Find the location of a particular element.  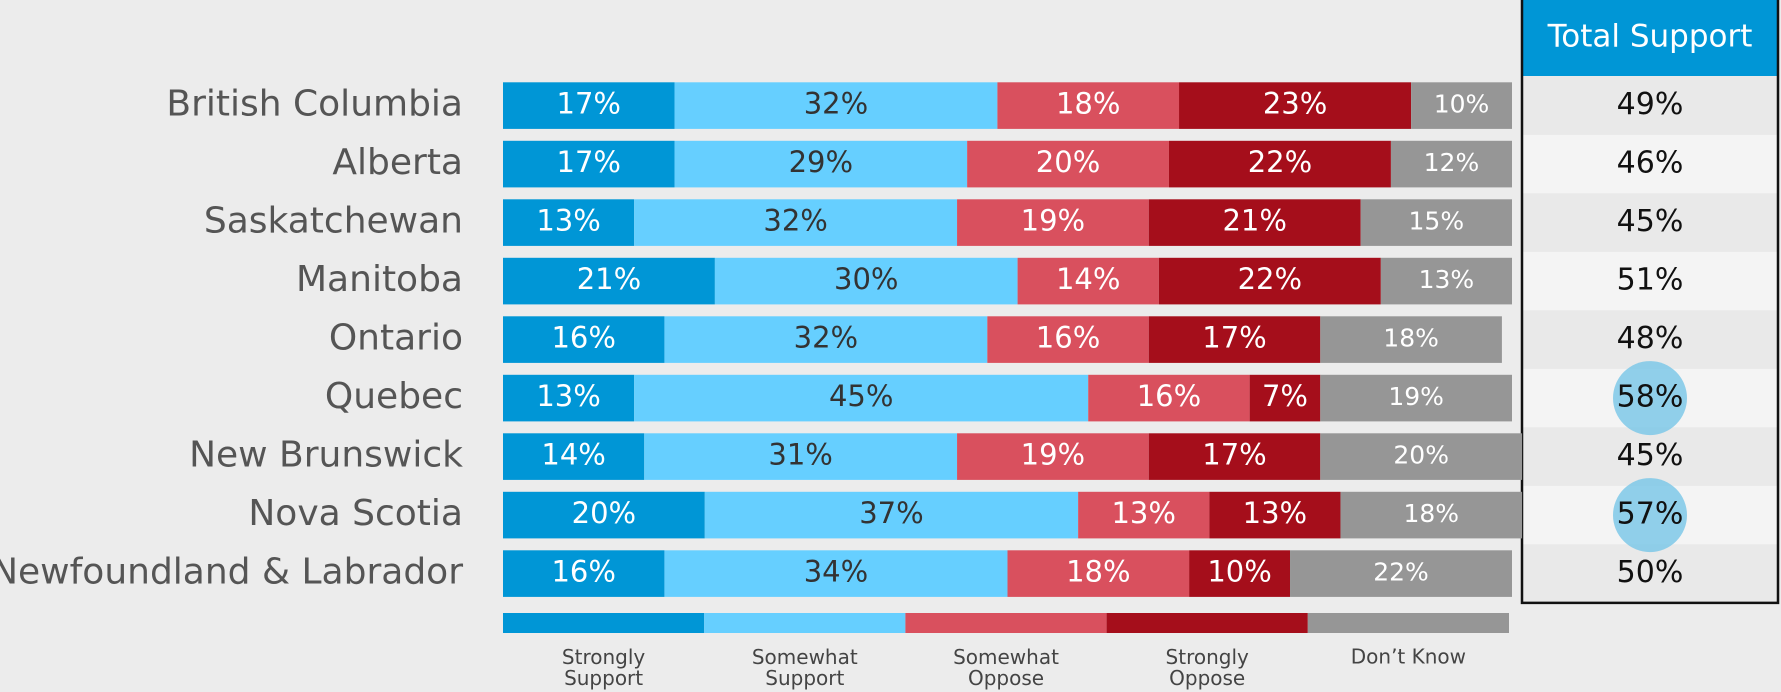

legend-label: Somewhat Oppose is located at coordinates (1006, 667).